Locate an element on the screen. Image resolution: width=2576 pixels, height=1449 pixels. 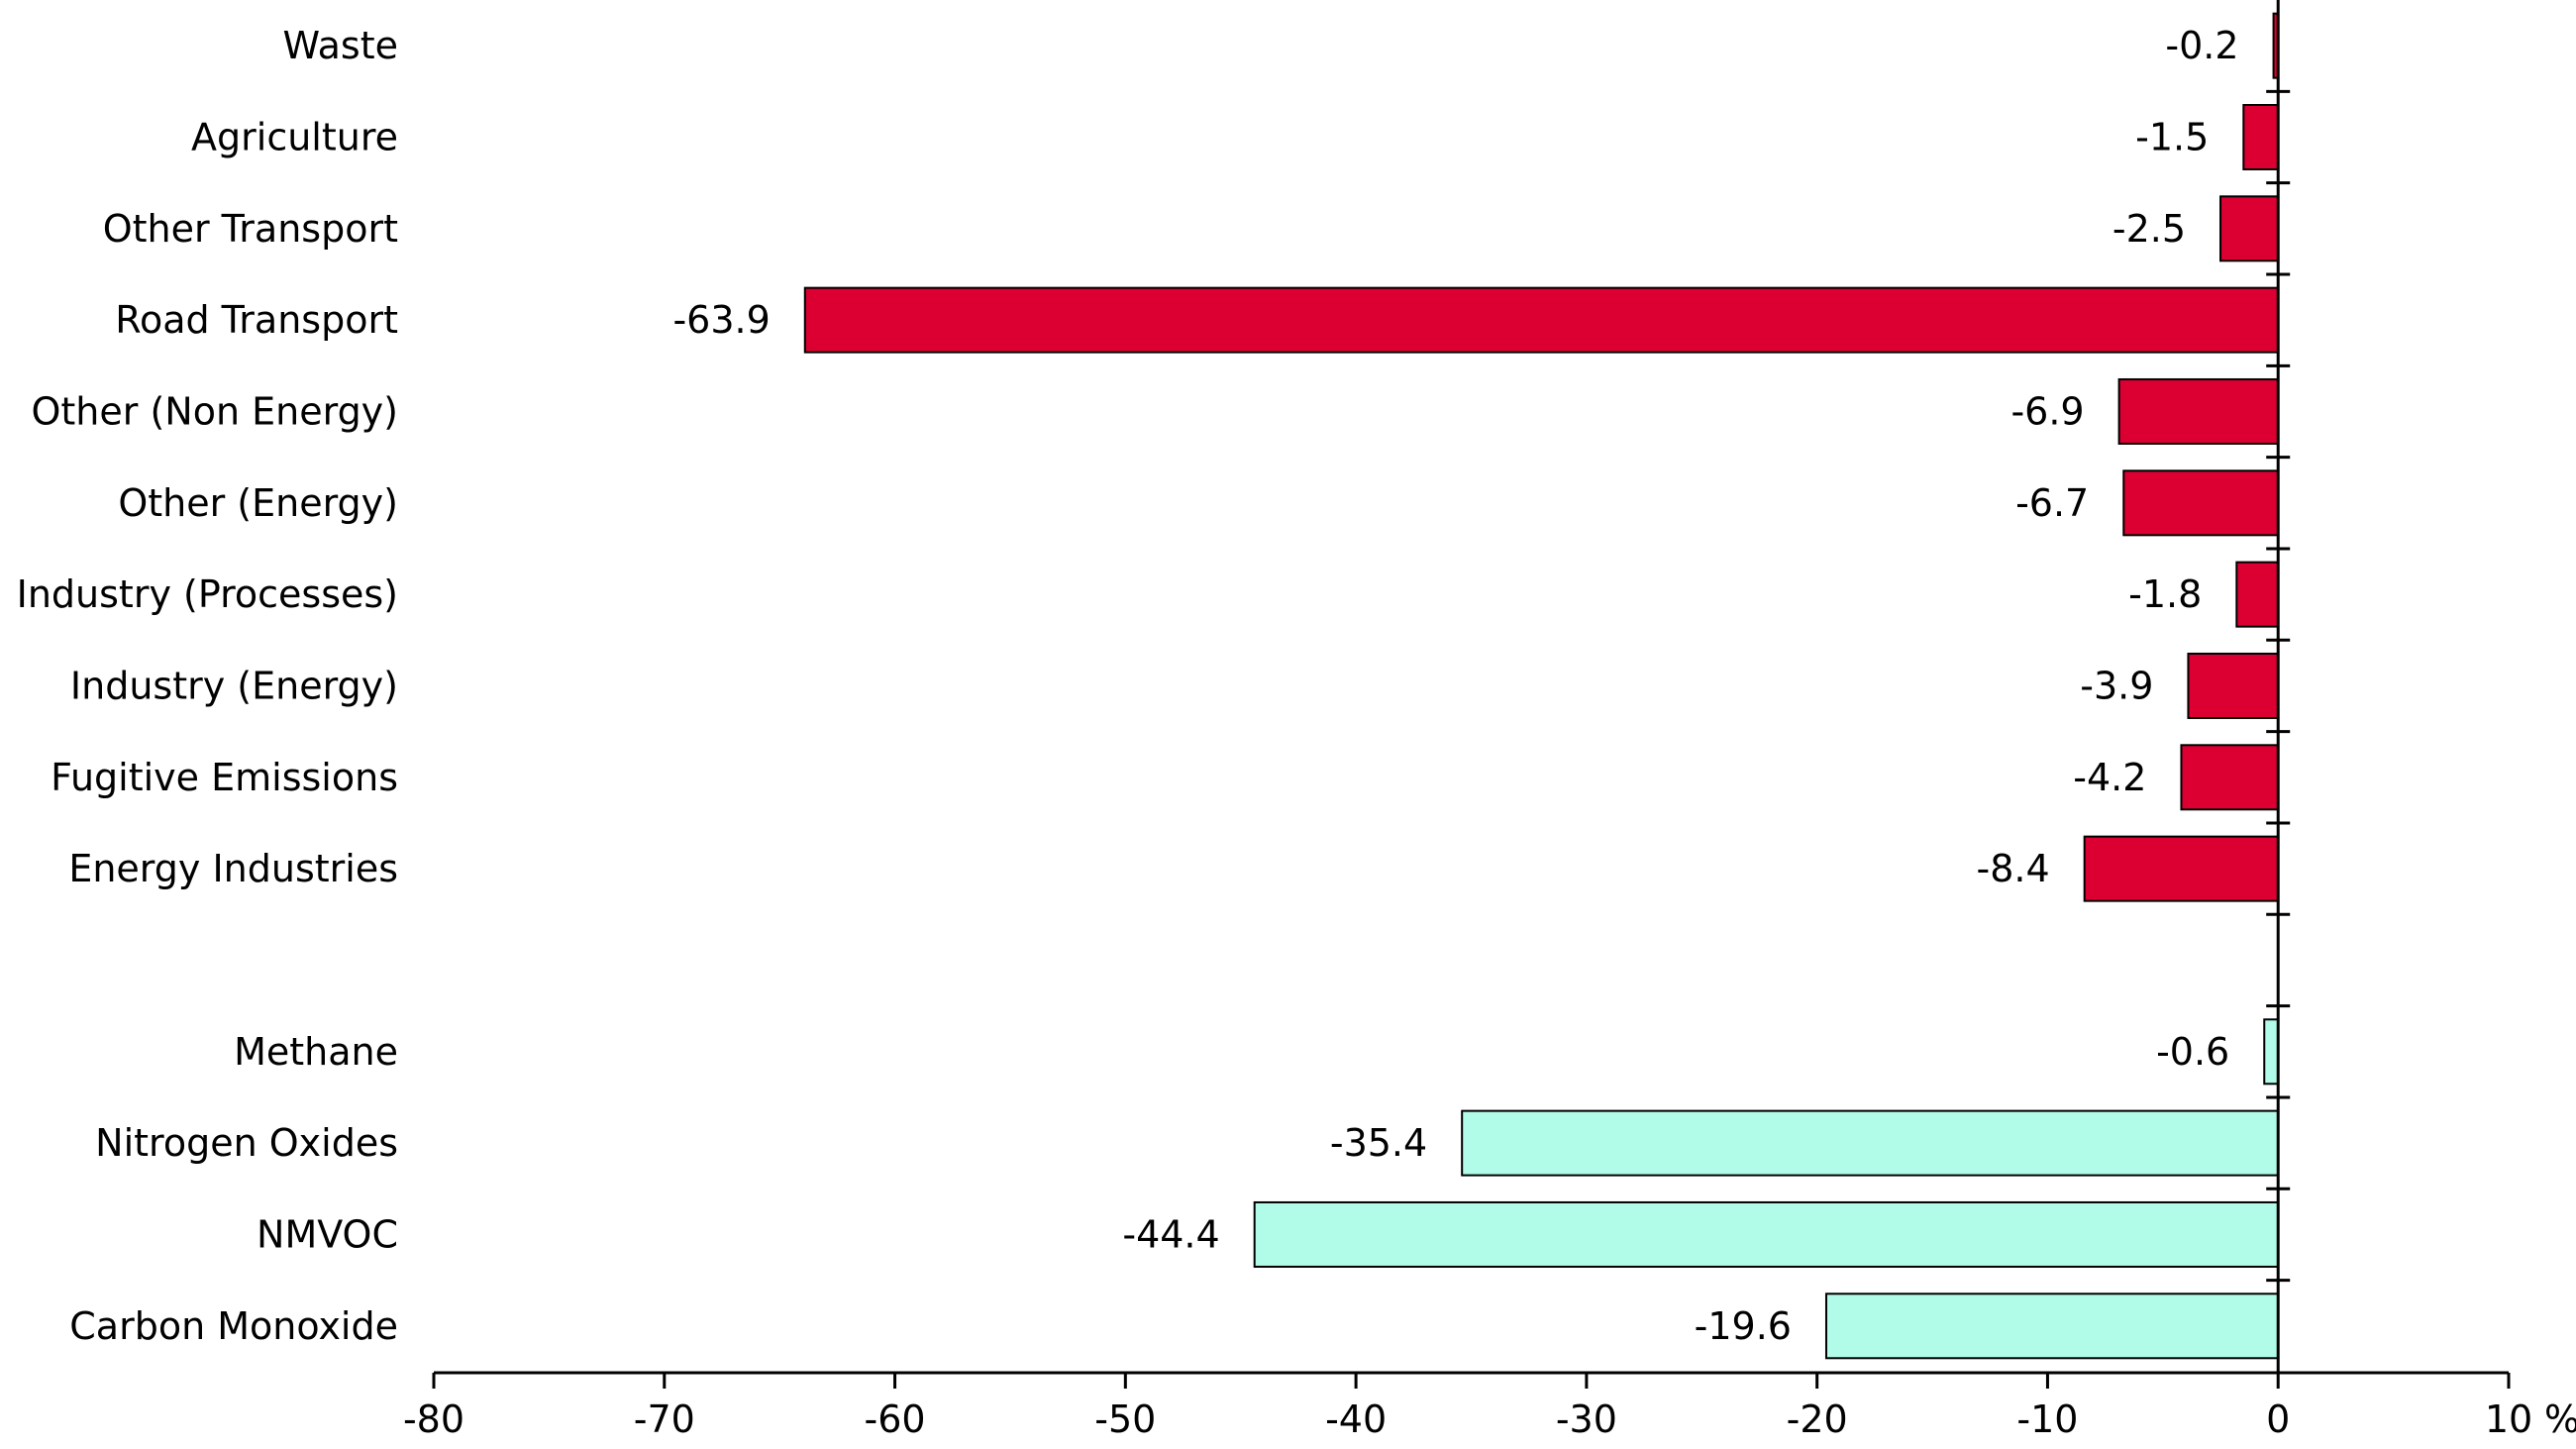
category-label: Waste is located at coordinates (340, 45).